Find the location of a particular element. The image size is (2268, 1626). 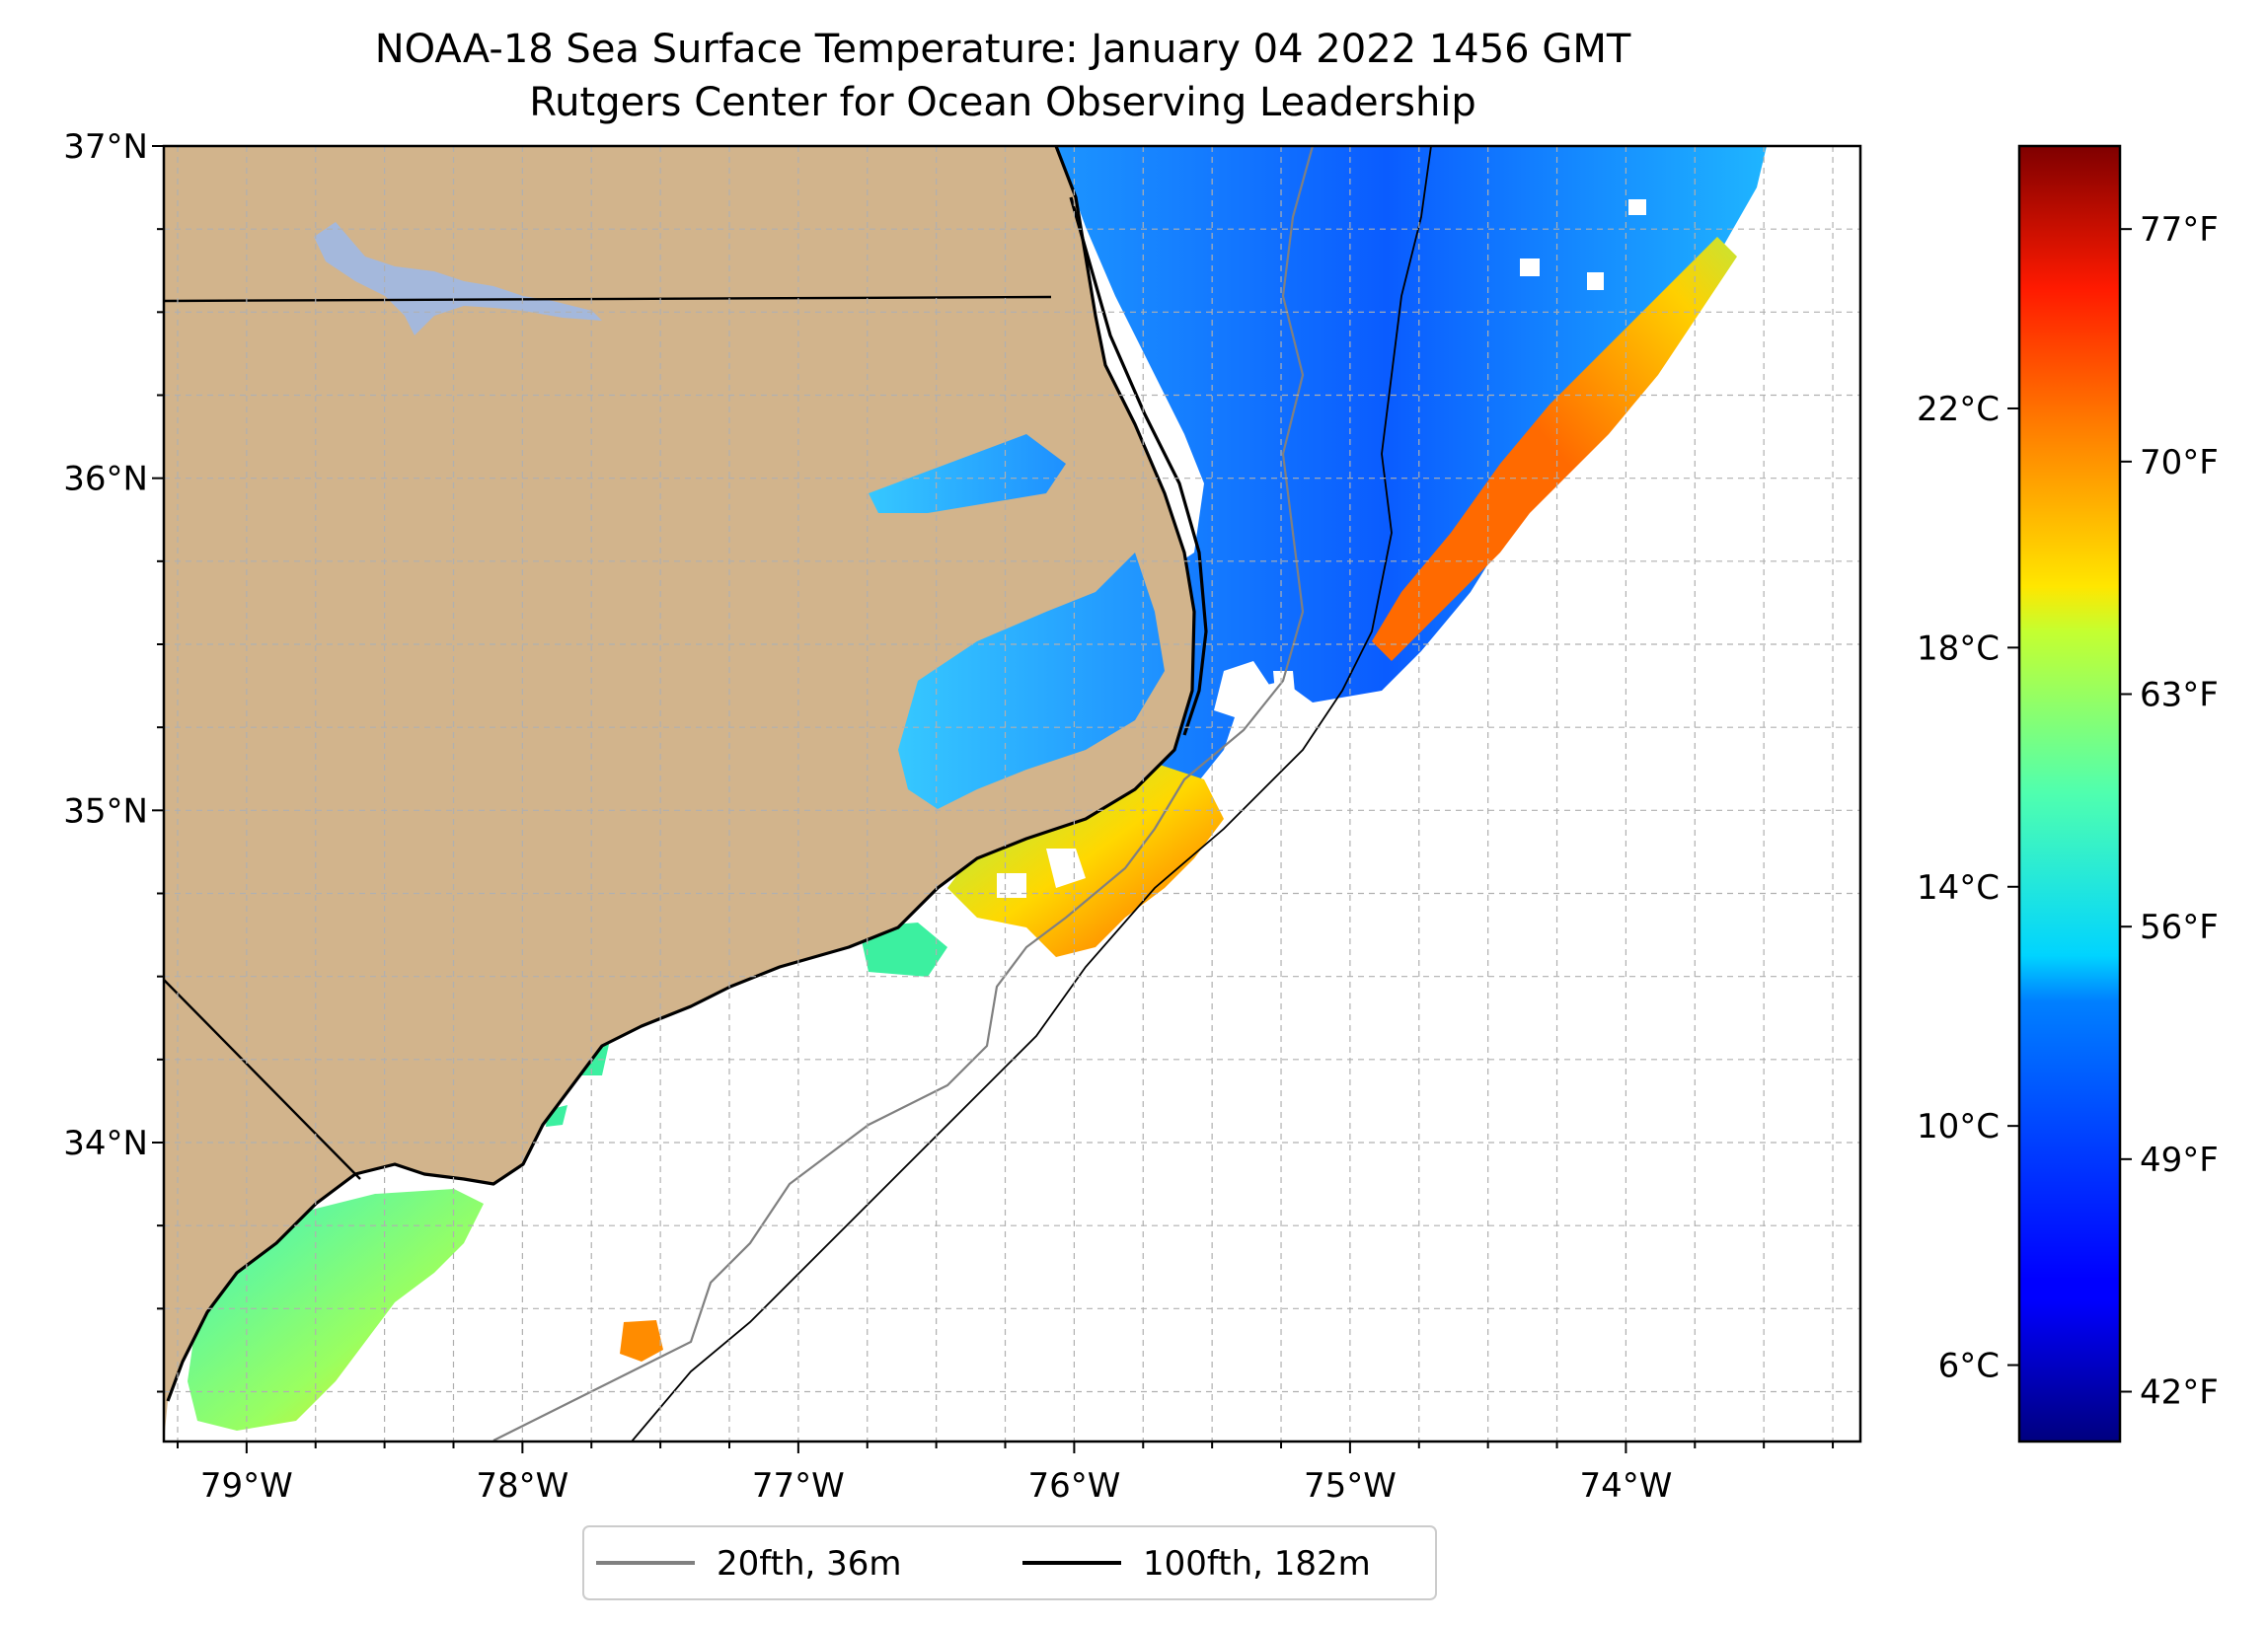

legend-label-100fth: 100fth, 182m is located at coordinates (1257, 1564).